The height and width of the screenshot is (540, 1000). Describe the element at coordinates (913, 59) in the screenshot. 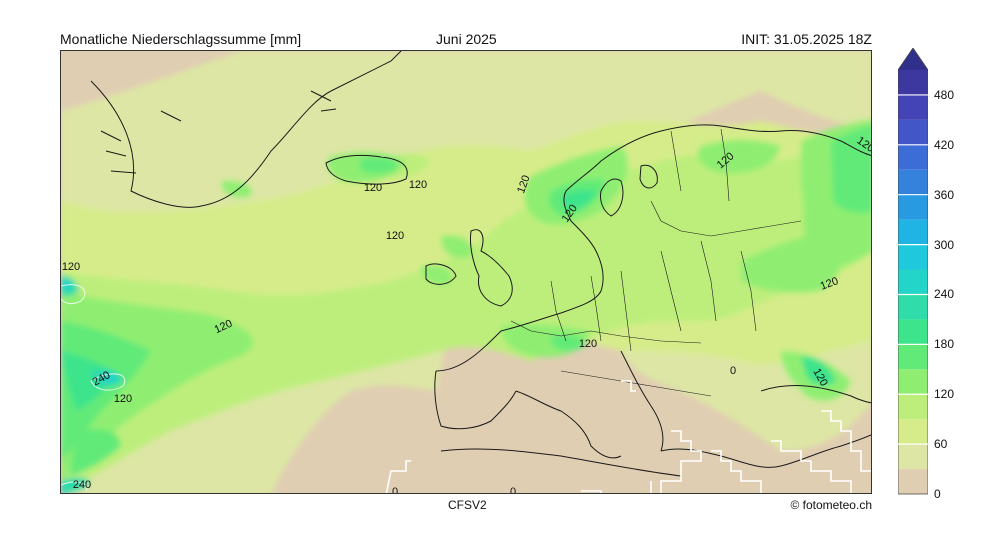

I see `colorbar-extend-arrow` at that location.